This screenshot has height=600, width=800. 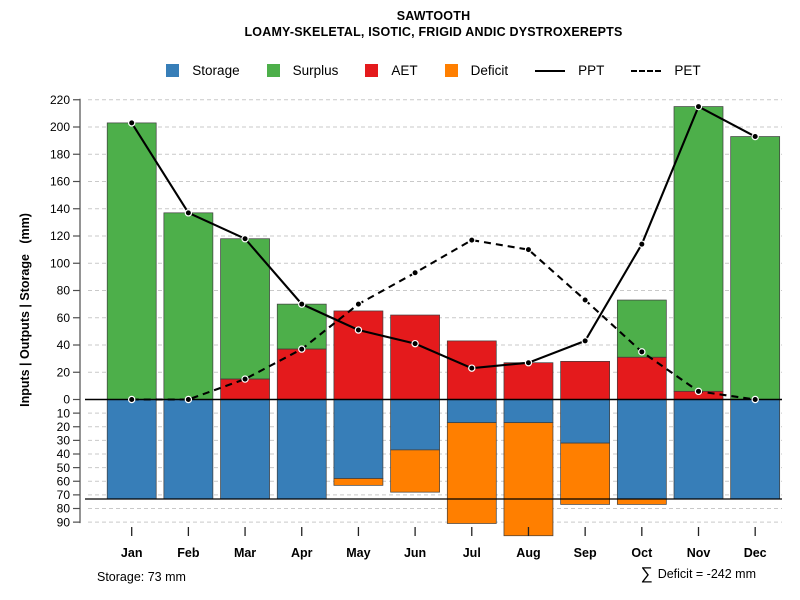 What do you see at coordinates (245, 449) in the screenshot?
I see `bar-storage-Mar` at bounding box center [245, 449].